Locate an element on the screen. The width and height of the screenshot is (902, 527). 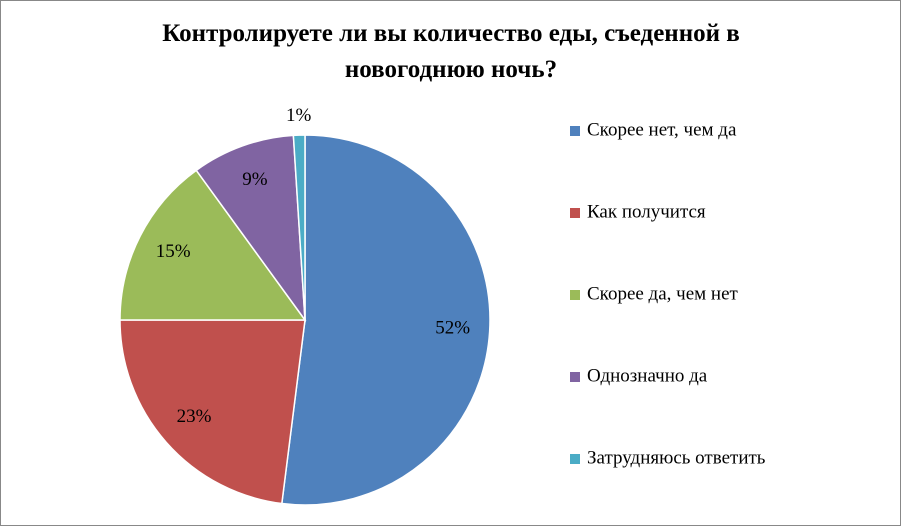
legend-label: Как получится is located at coordinates (646, 211).